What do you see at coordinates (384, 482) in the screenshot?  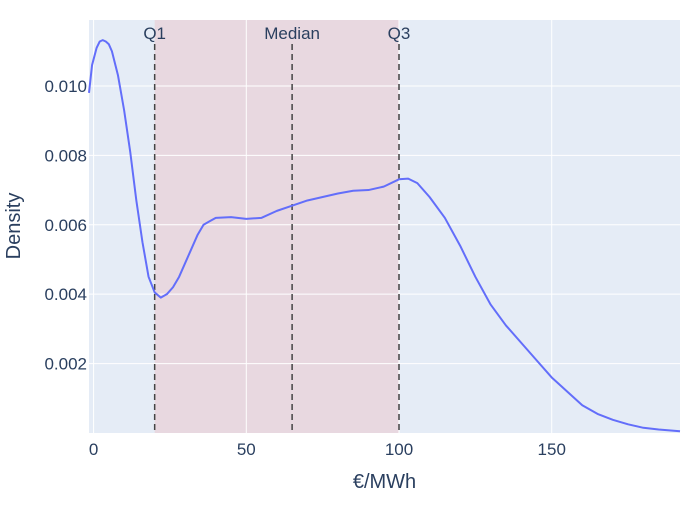 I see `x-axis-title: €/MWh` at bounding box center [384, 482].